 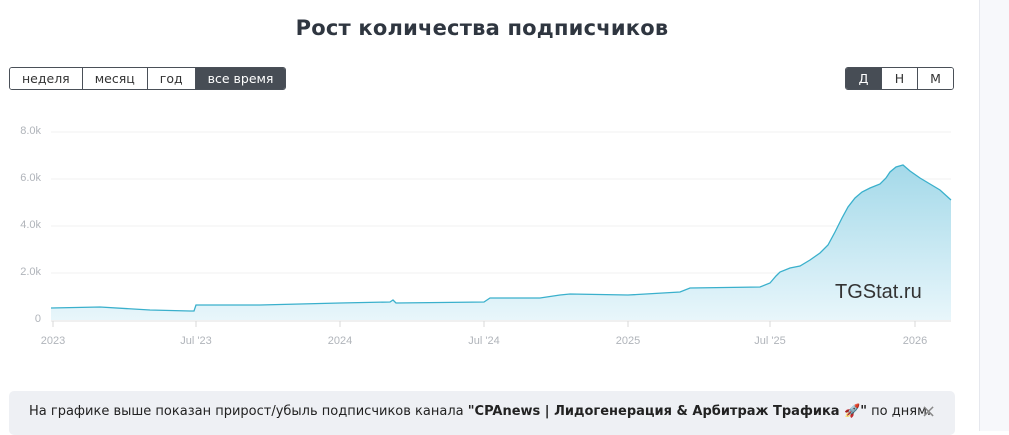 I want to click on x-tick: Jul '25, so click(x=769, y=341).